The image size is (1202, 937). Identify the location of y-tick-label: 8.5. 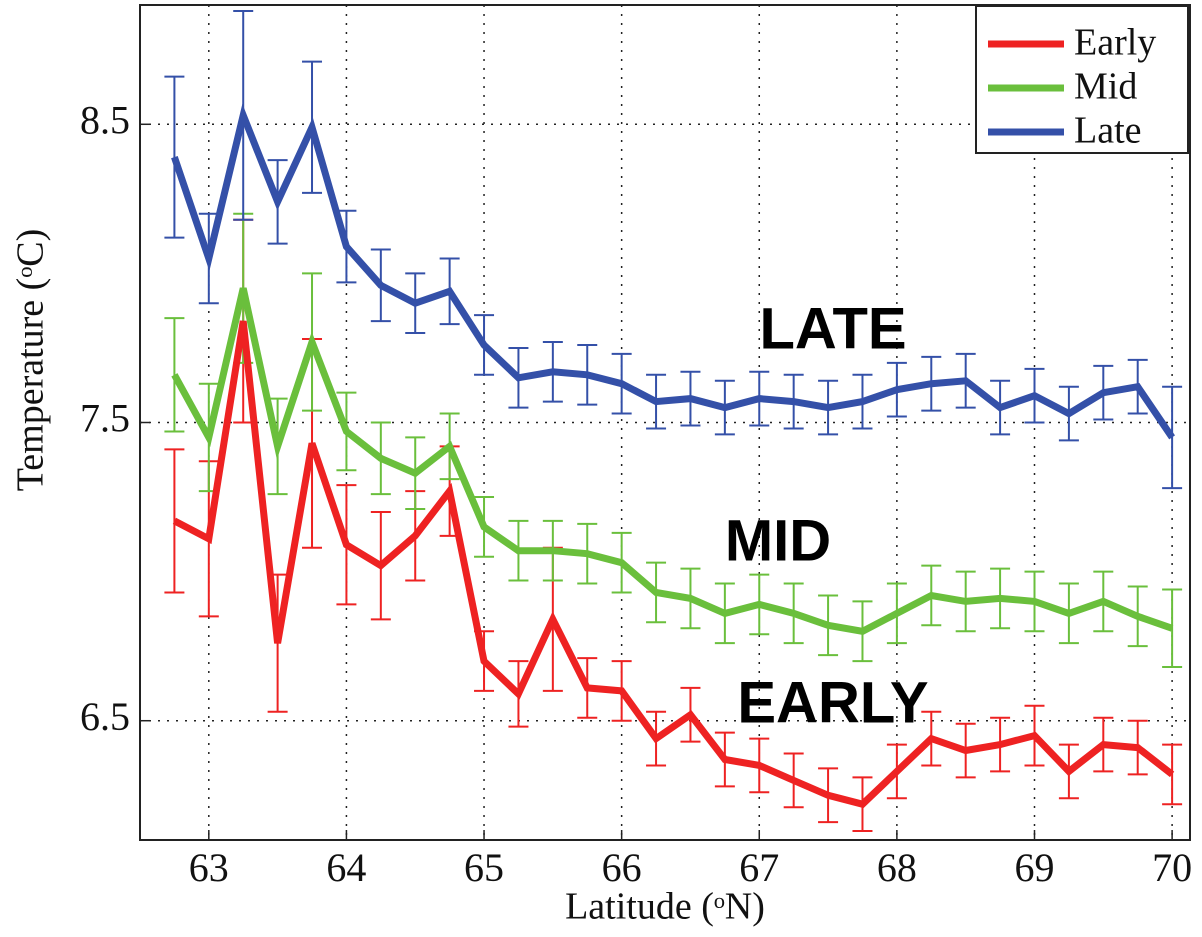
(105, 119).